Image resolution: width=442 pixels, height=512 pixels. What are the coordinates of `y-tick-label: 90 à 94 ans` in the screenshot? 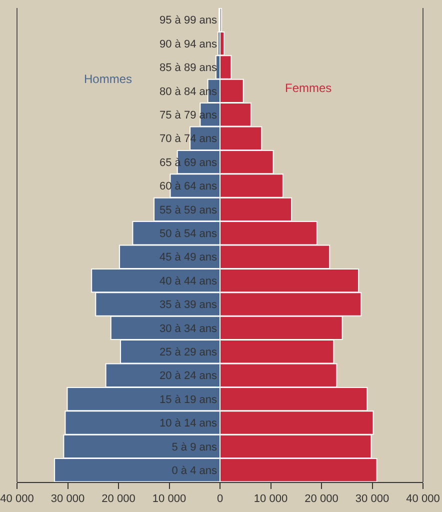 It's located at (189, 44).